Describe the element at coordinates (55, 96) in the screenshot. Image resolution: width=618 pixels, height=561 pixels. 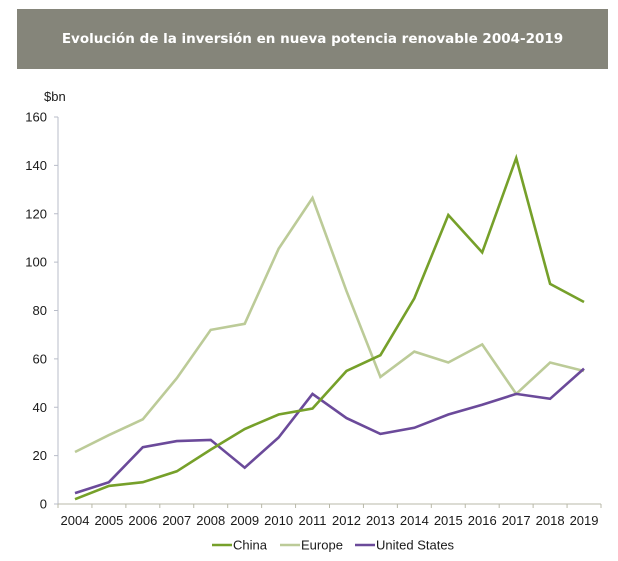
I see `y-axis-unit-label: $bn` at that location.